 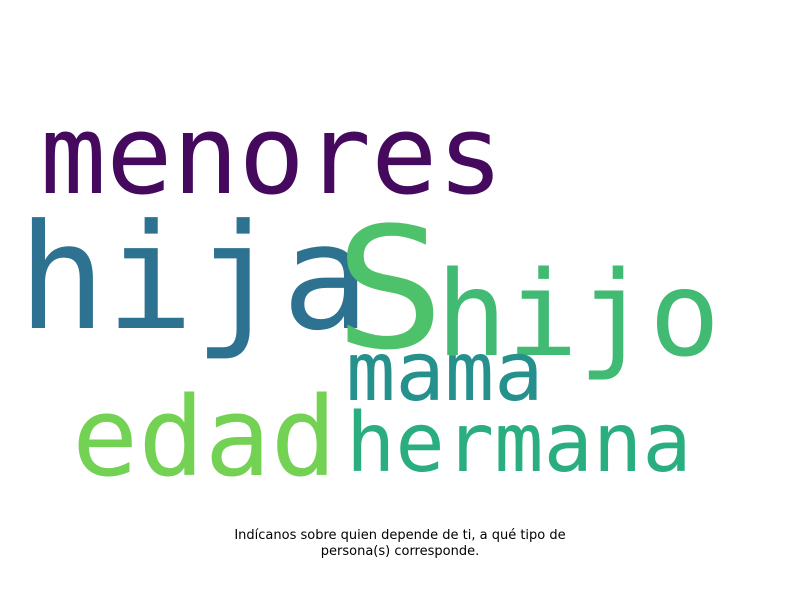 What do you see at coordinates (578, 314) in the screenshot?
I see `word-hijo: hijo` at bounding box center [578, 314].